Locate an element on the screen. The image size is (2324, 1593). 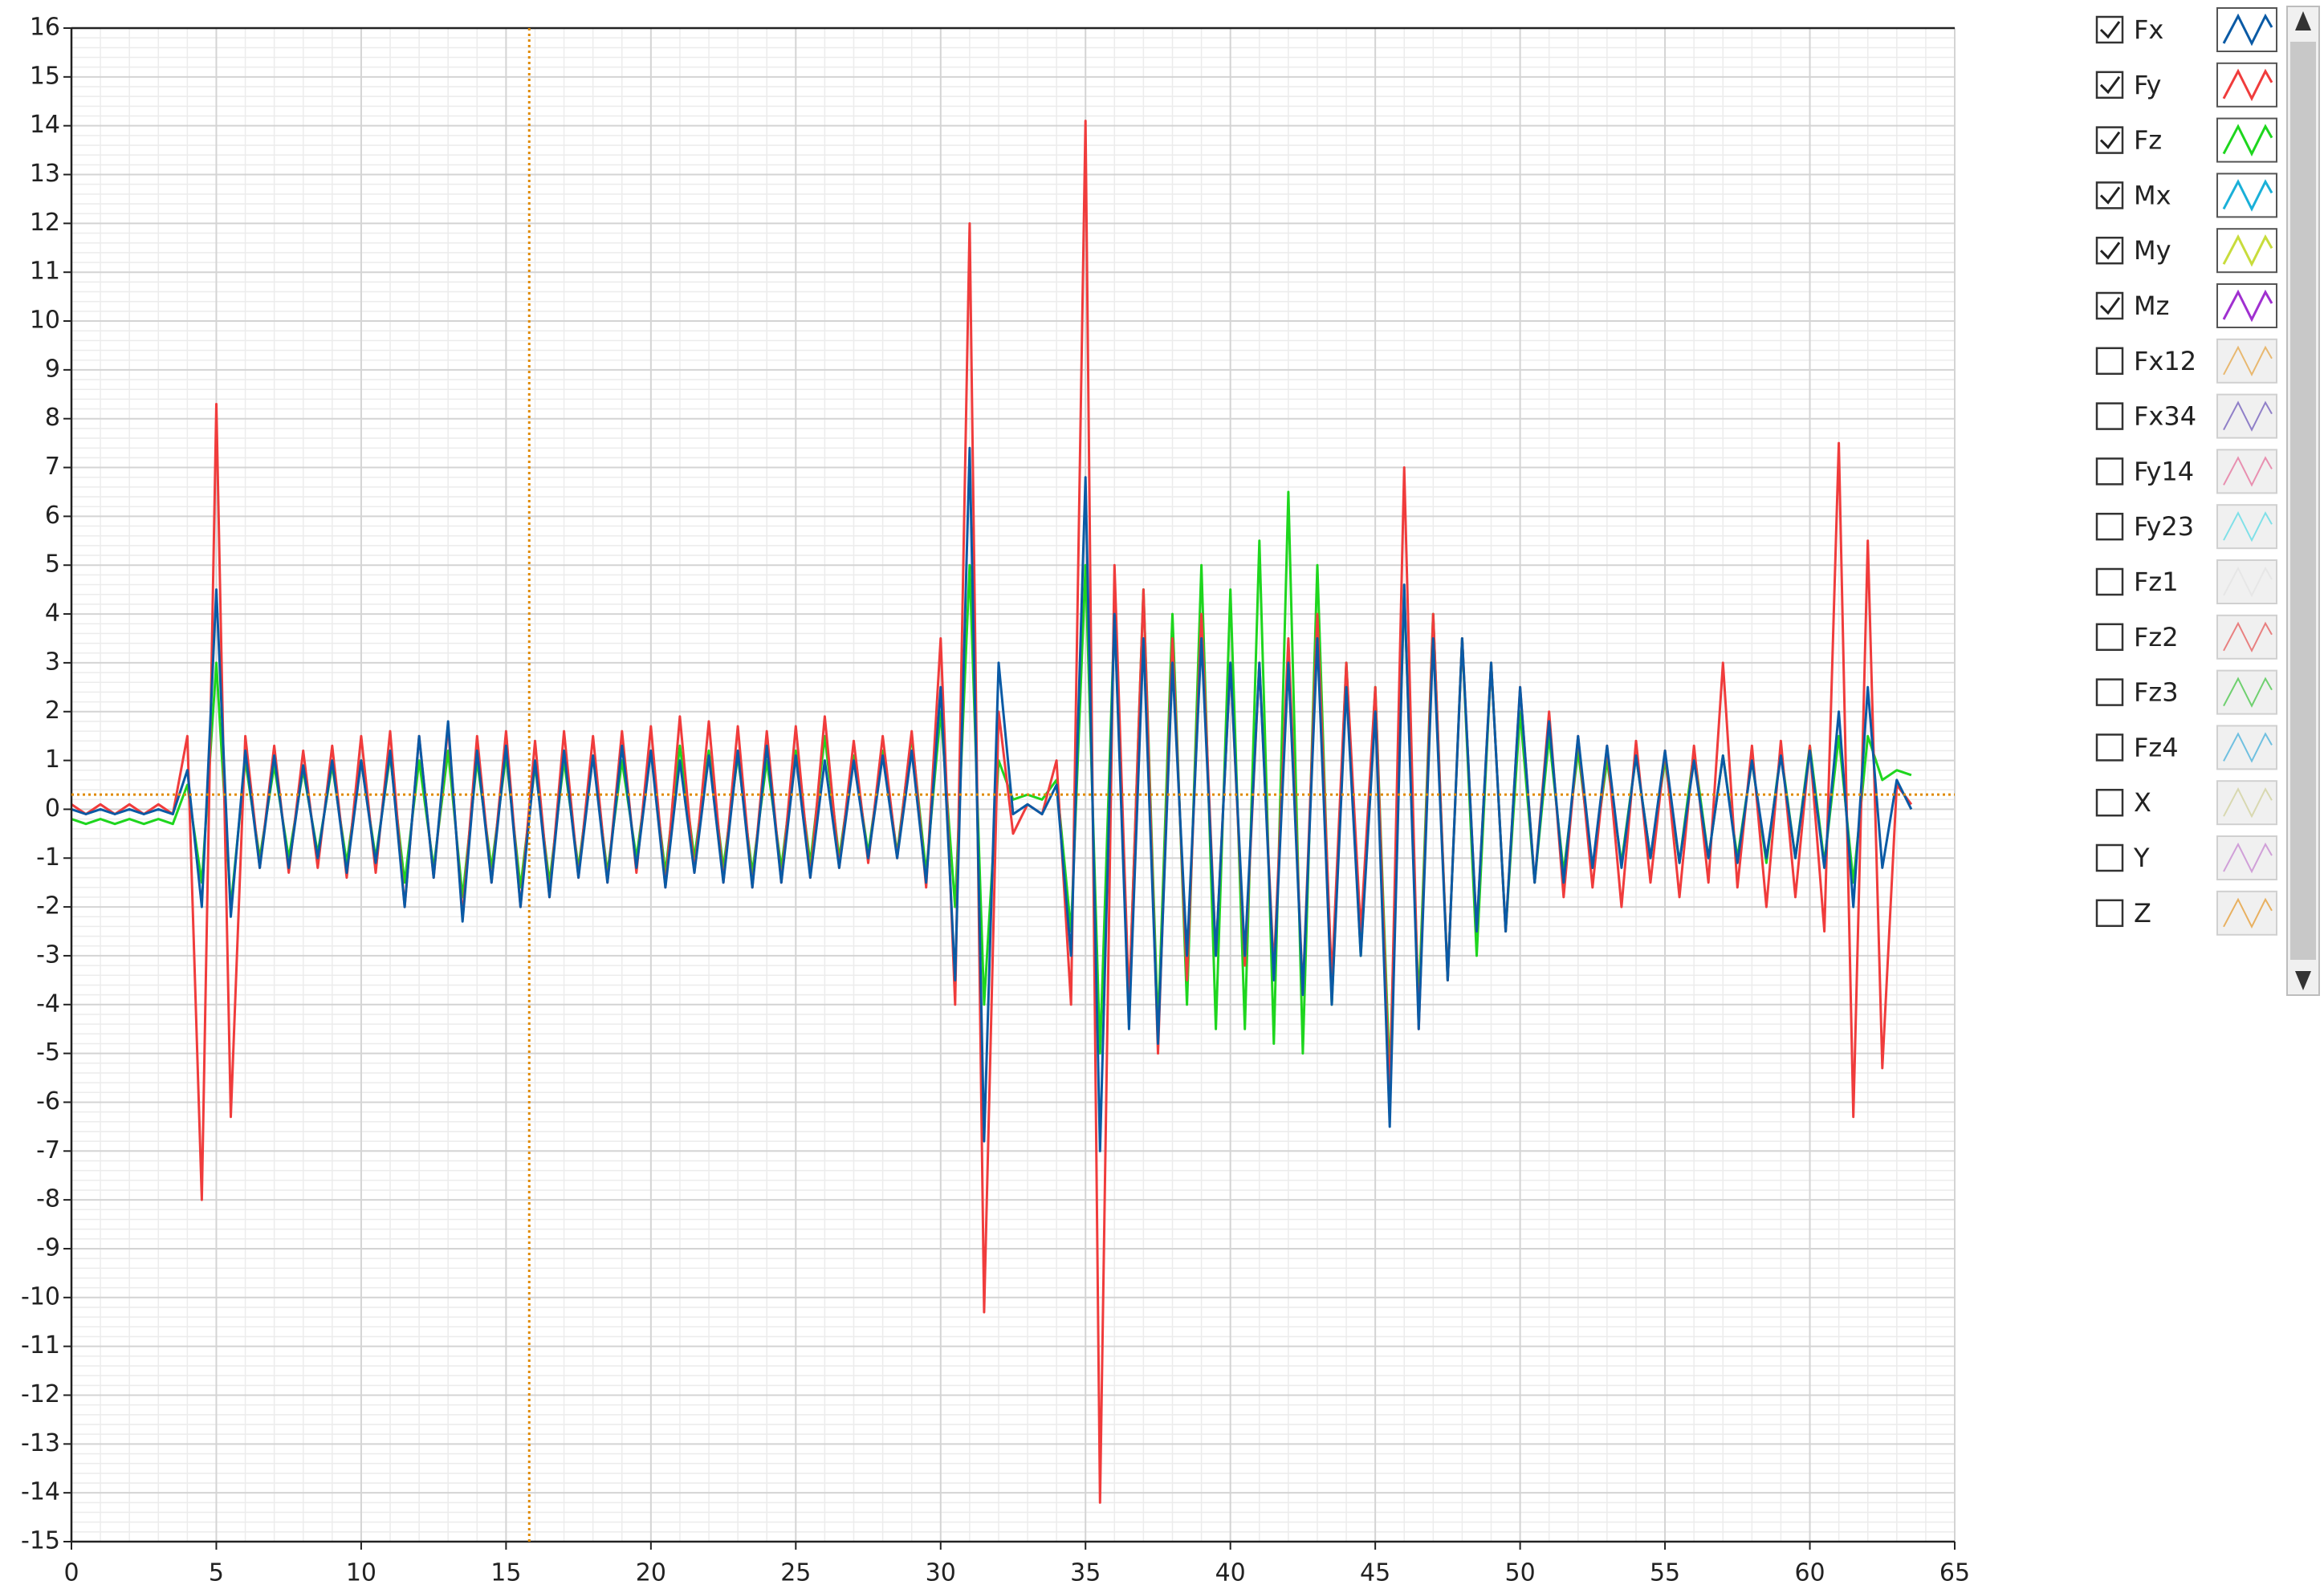
x-tick-label: 35 is located at coordinates (1085, 1573).